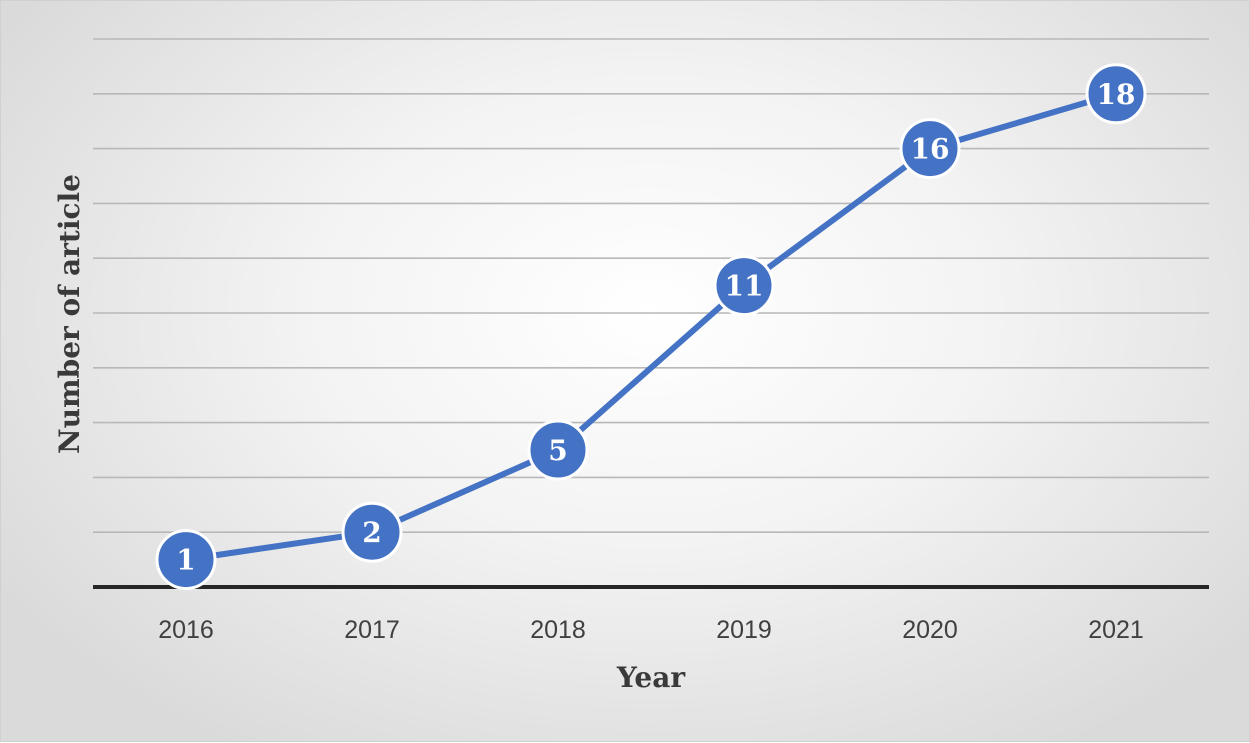  Describe the element at coordinates (930, 630) in the screenshot. I see `x-tick-label: 2020` at that location.